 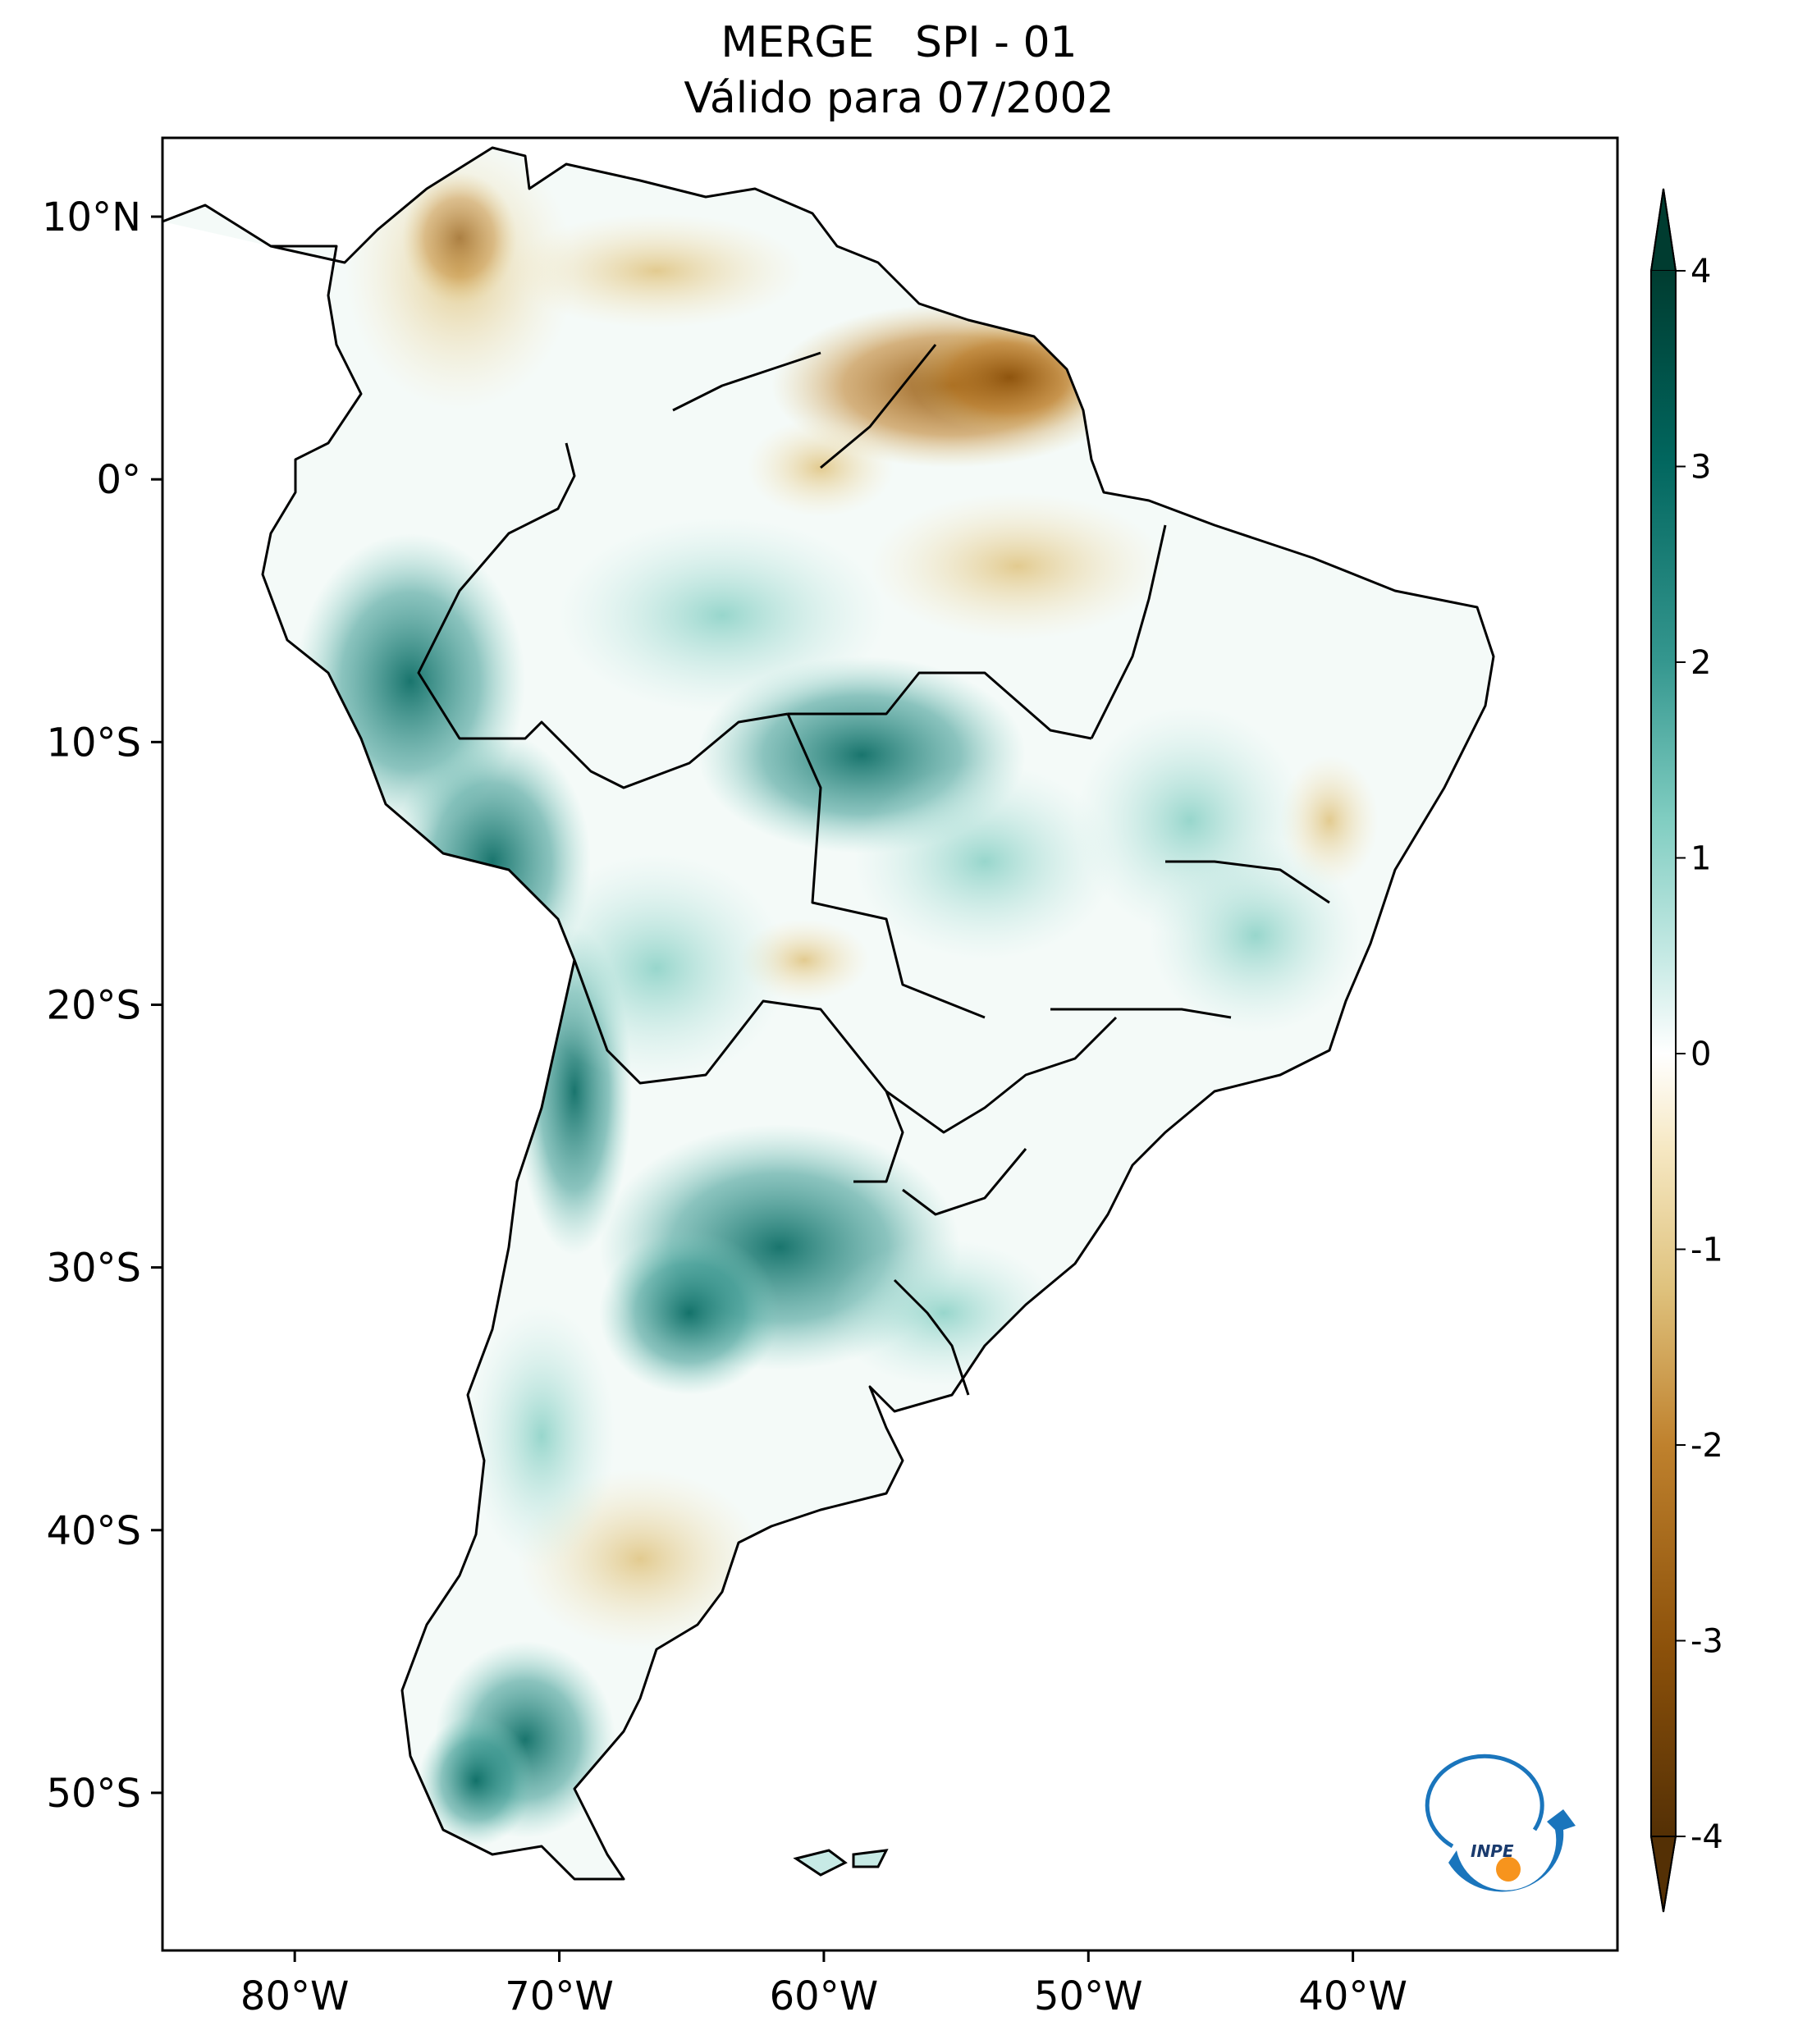 I want to click on colorbar-extend-bottom, so click(x=1663, y=1874).